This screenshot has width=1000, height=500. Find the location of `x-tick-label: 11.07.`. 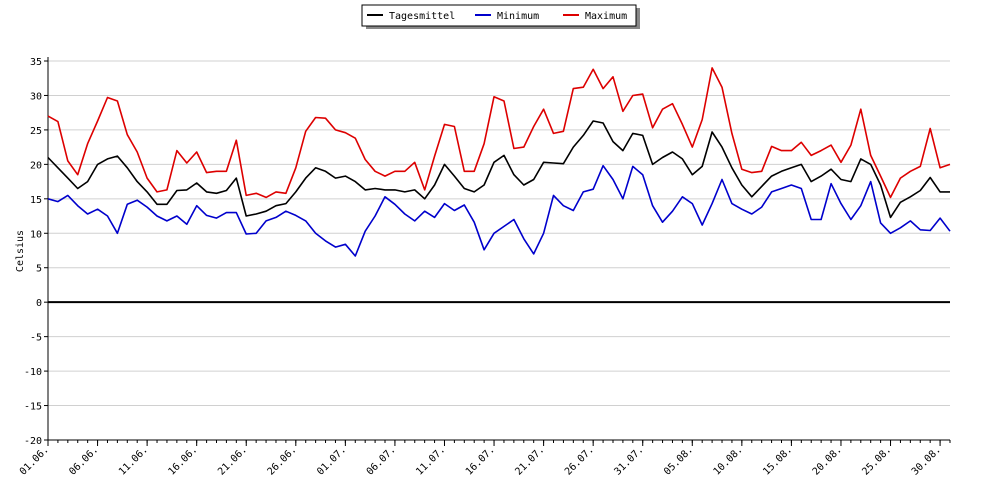

x-tick-label: 11.07. is located at coordinates (430, 460).